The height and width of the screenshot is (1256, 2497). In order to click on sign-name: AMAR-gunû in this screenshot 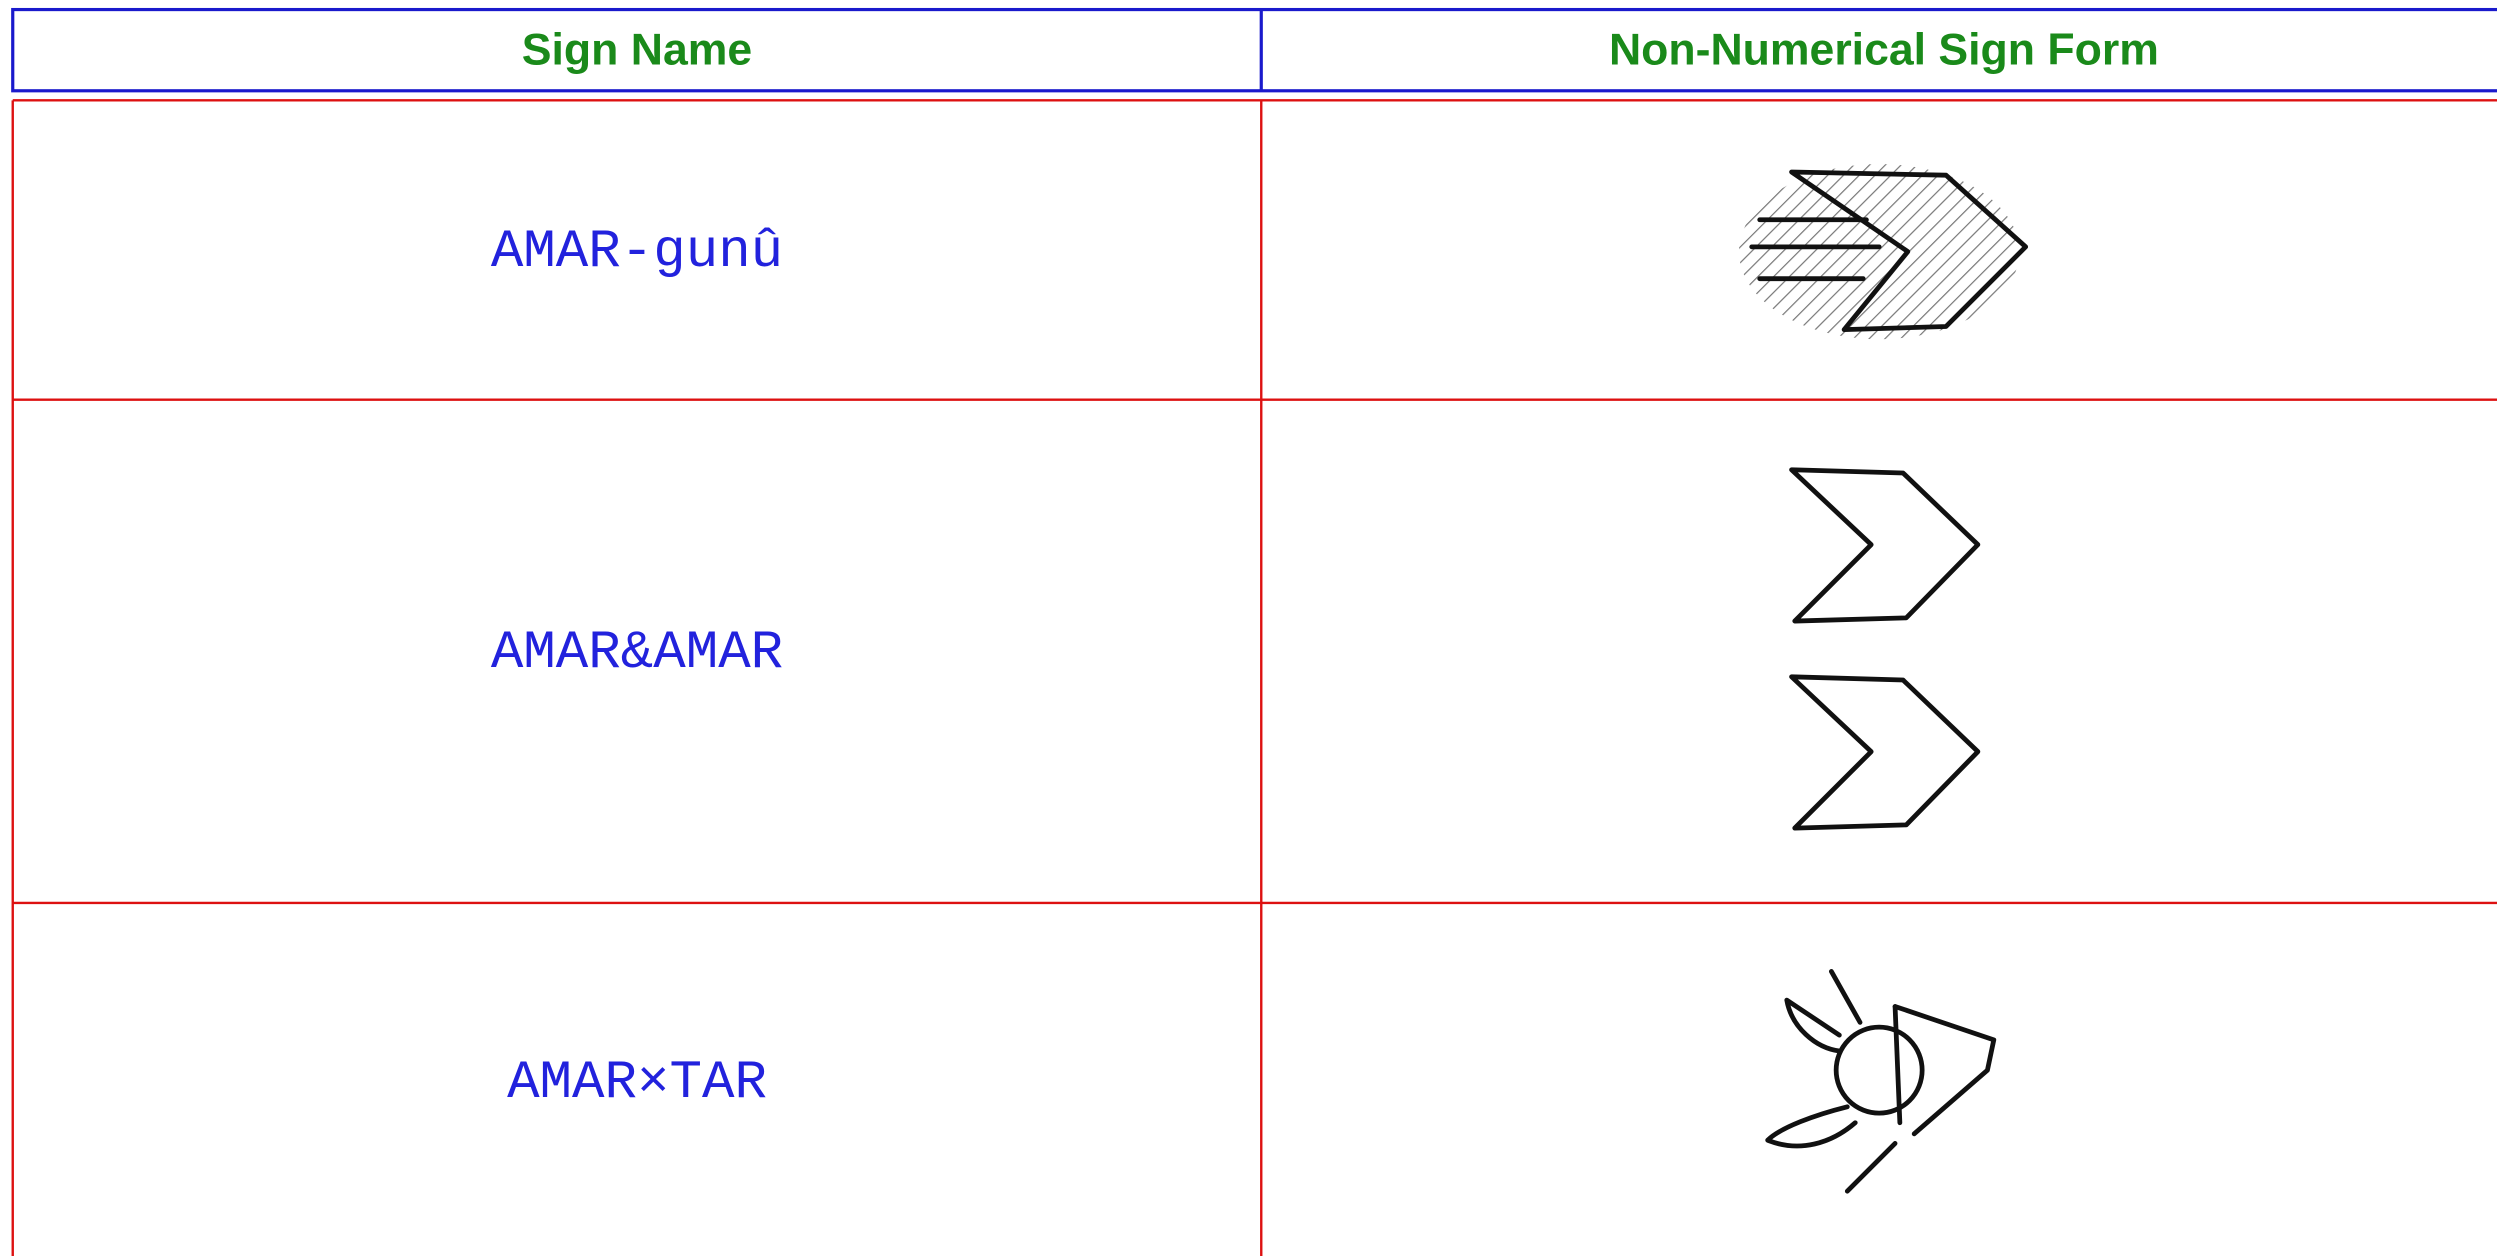, I will do `click(637, 252)`.